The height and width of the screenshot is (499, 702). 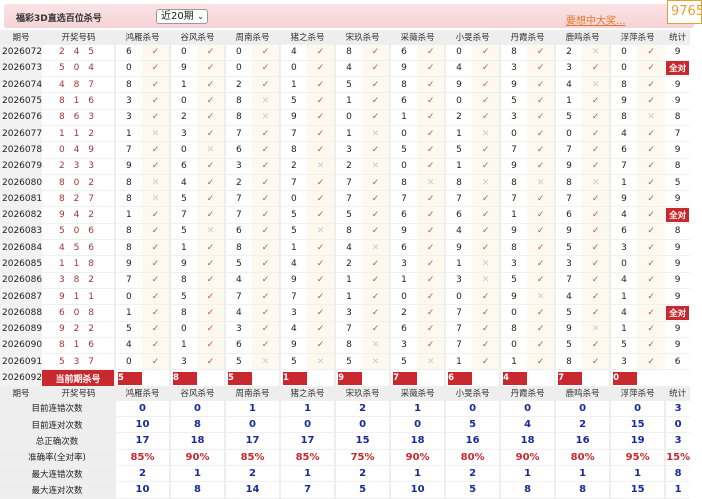 I want to click on kill-number-cell: 5, so click(x=403, y=150).